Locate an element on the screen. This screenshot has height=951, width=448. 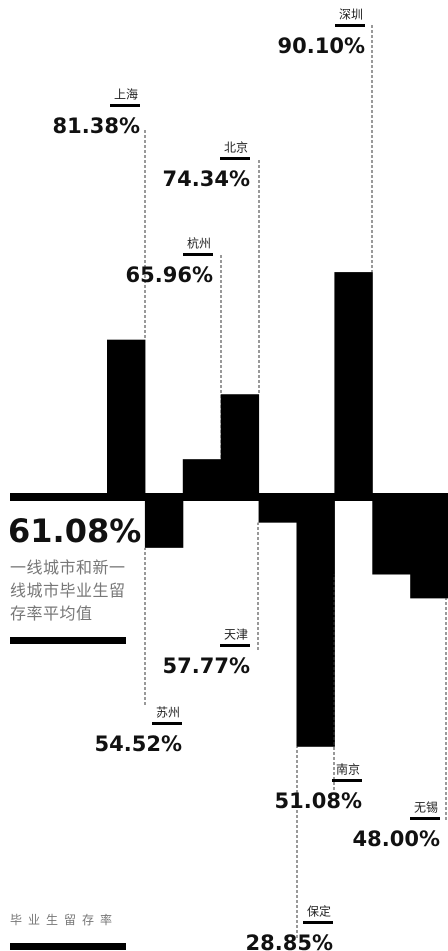
value-label: 54.52% is located at coordinates (138, 744).